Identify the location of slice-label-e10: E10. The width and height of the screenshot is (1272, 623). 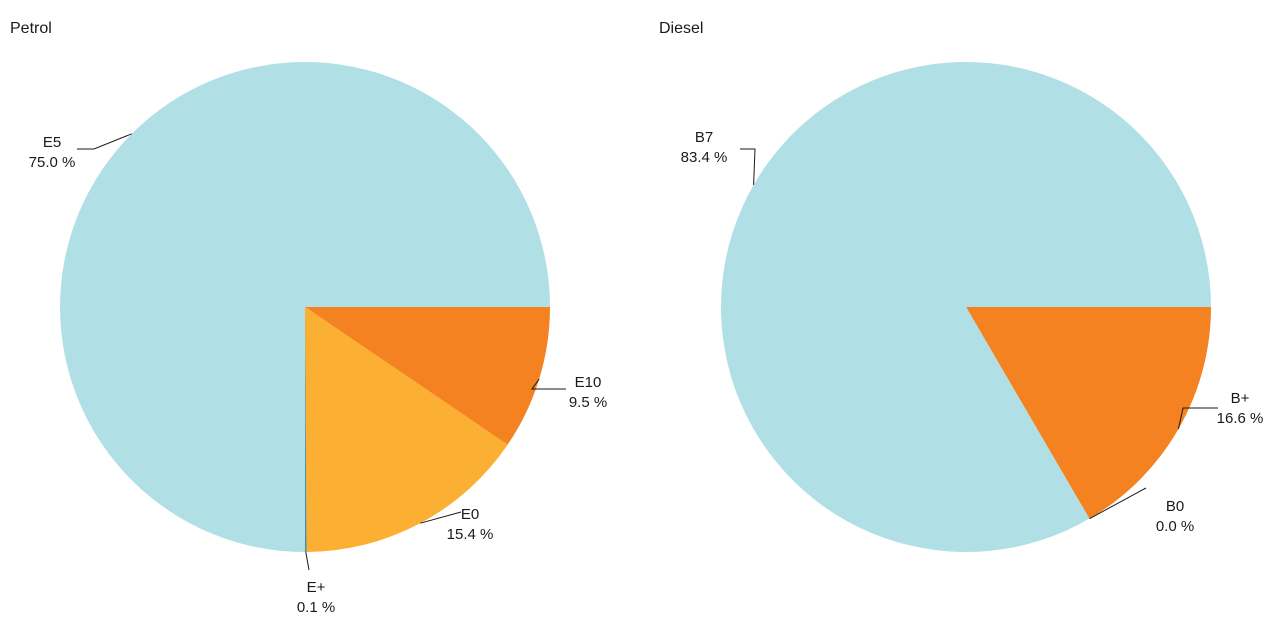
(588, 382).